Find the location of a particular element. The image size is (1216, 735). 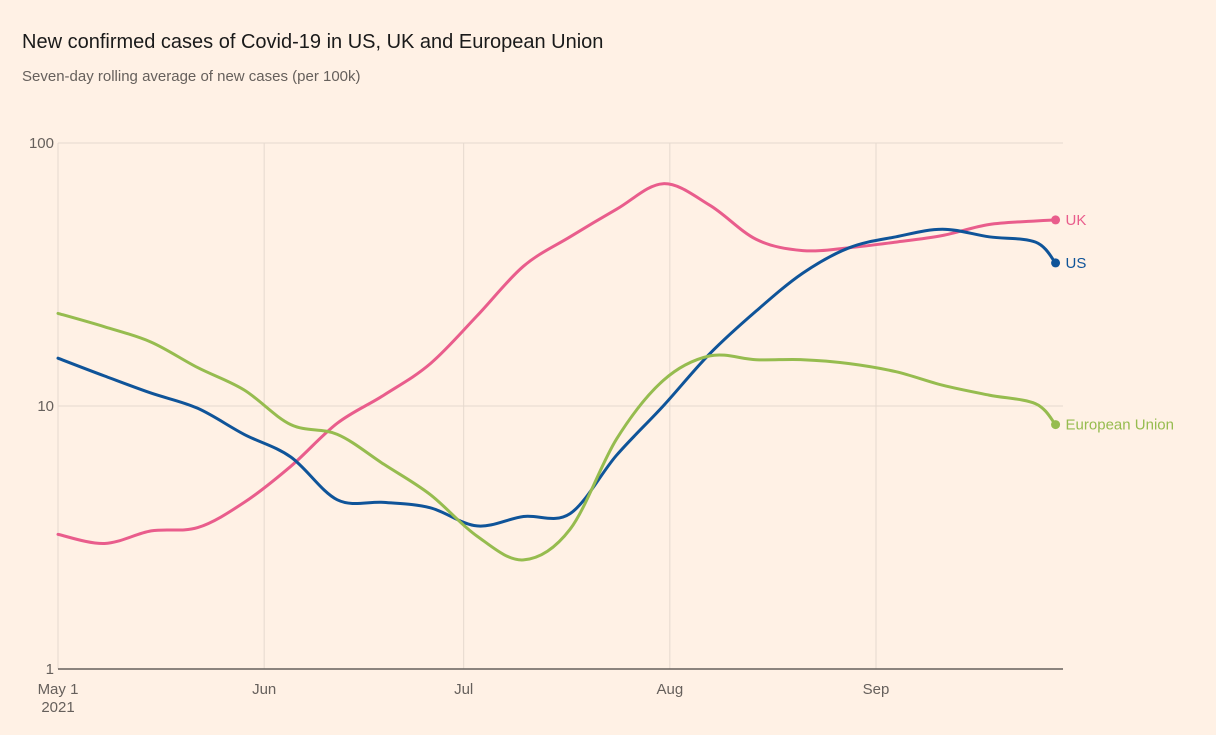

series-labels: UK US European Union is located at coordinates (1120, 323).